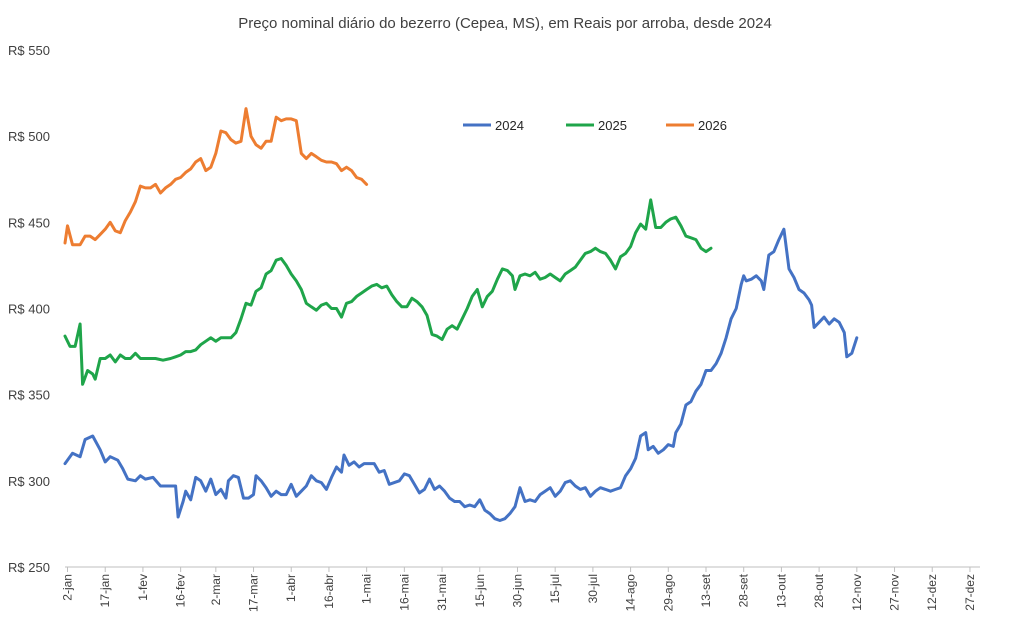 The height and width of the screenshot is (629, 1011). What do you see at coordinates (480, 590) in the screenshot?
I see `x-tick-label: 15-jun` at bounding box center [480, 590].